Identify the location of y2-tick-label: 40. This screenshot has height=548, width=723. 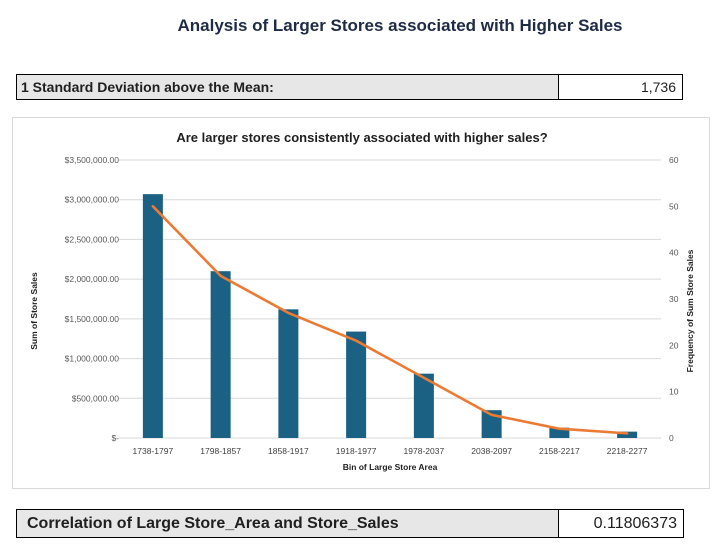
(674, 253).